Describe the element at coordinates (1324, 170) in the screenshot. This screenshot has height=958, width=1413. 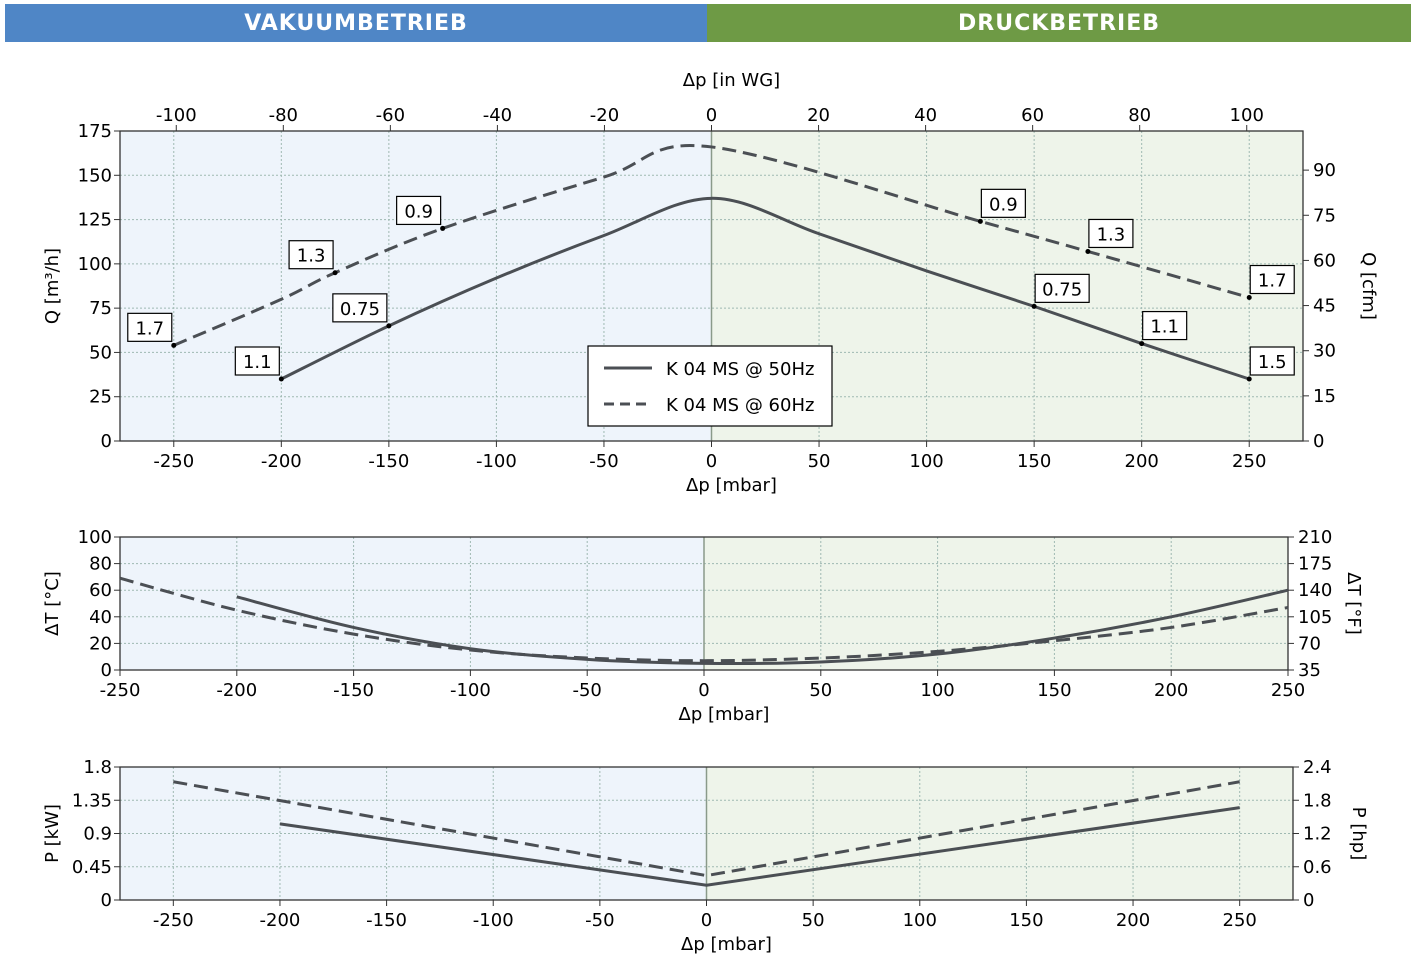
I see `y-right-tick-label: 90` at that location.